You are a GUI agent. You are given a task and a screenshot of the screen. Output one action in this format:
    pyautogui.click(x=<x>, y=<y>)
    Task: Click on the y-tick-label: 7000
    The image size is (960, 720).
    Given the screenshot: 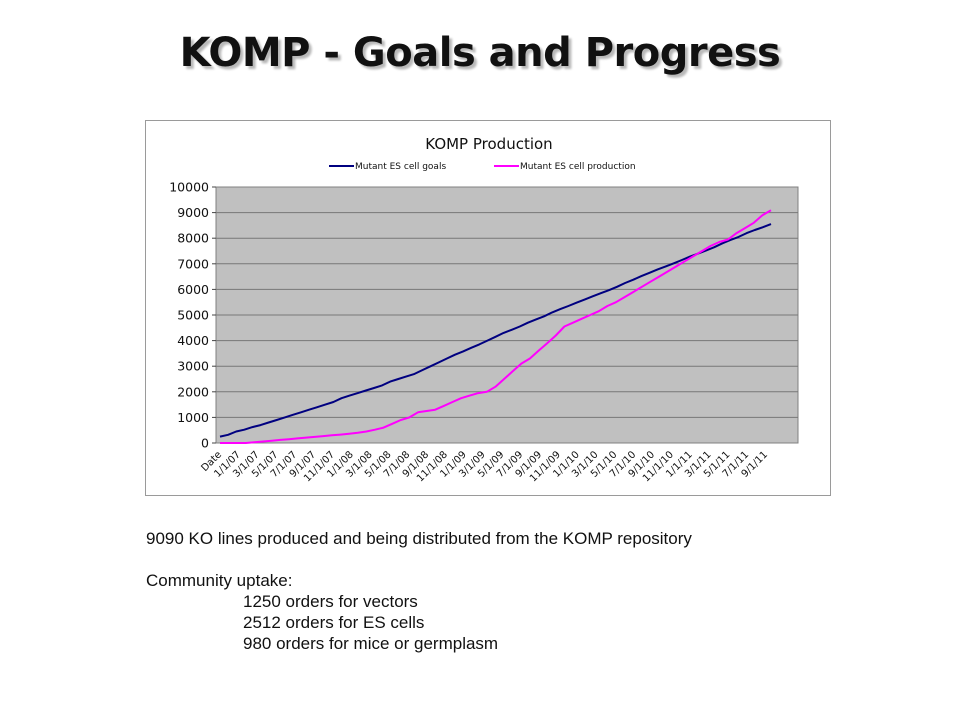 What is the action you would take?
    pyautogui.click(x=193, y=263)
    